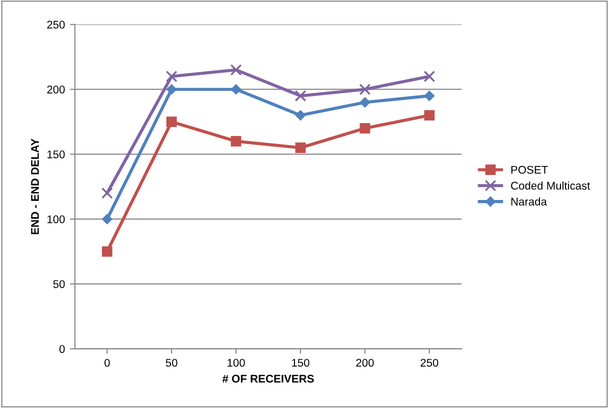 The width and height of the screenshot is (609, 408). I want to click on x-tick-label: 100, so click(236, 362).